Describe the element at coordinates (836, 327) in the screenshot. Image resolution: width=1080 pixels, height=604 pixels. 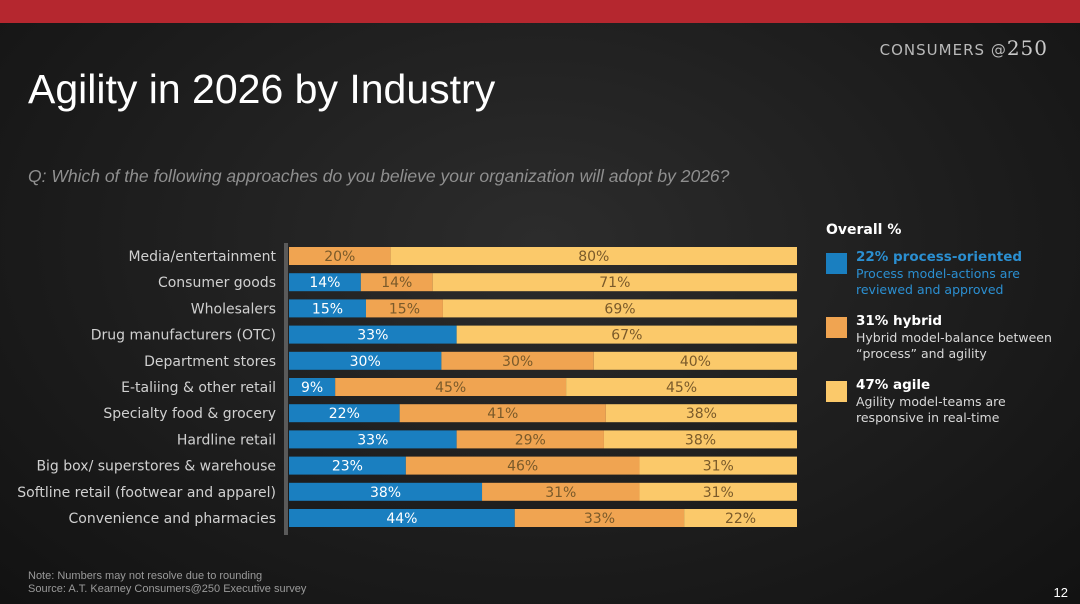
I see `legend-swatch-hybrid` at that location.